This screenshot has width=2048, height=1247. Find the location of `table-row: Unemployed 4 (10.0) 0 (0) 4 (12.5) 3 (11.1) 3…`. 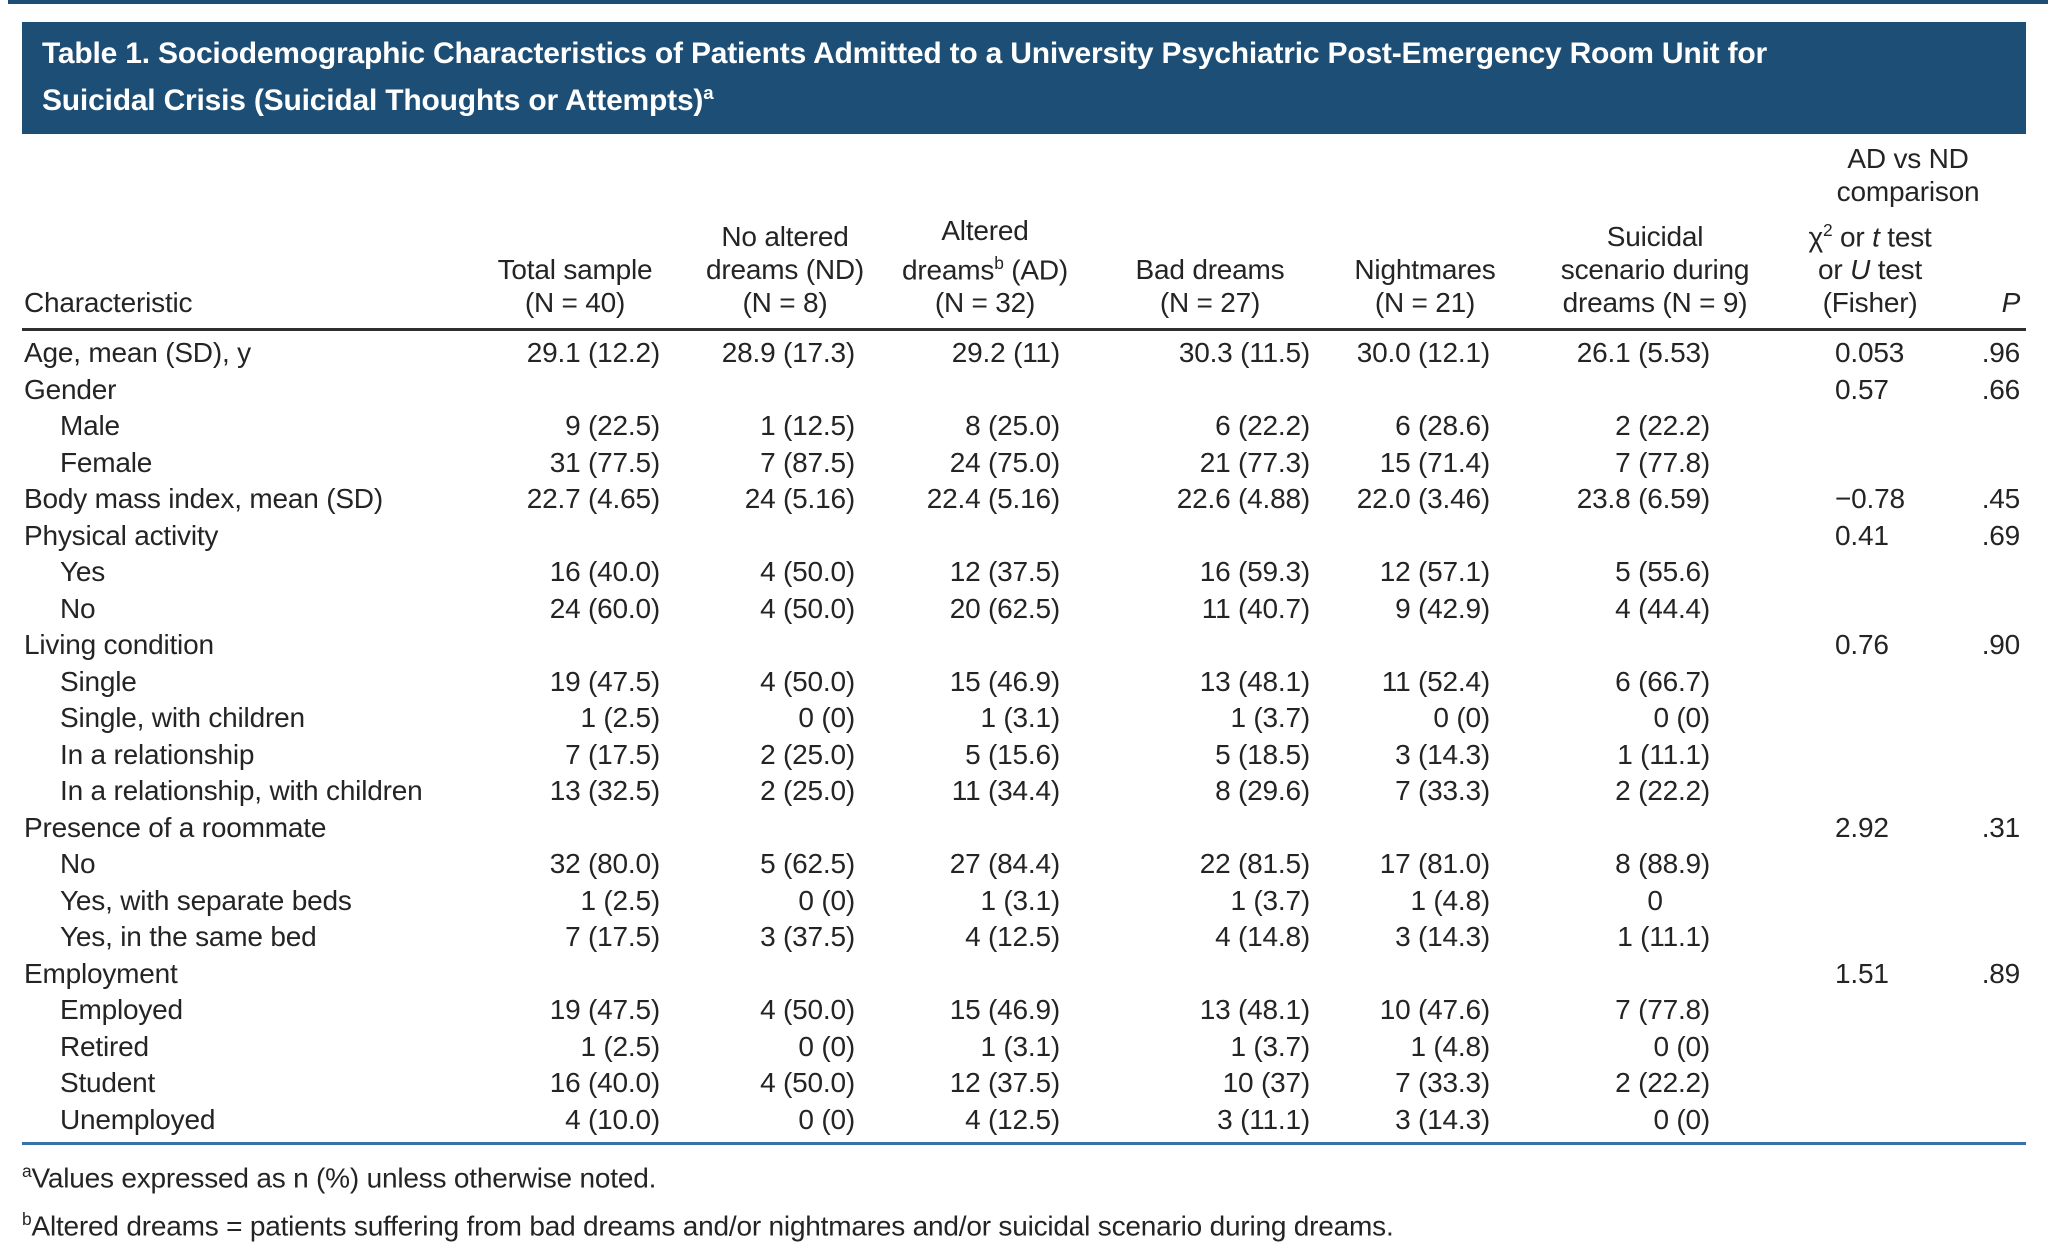

table-row: Unemployed 4 (10.0) 0 (0) 4 (12.5) 3 (11.1) 3… is located at coordinates (1024, 1120).